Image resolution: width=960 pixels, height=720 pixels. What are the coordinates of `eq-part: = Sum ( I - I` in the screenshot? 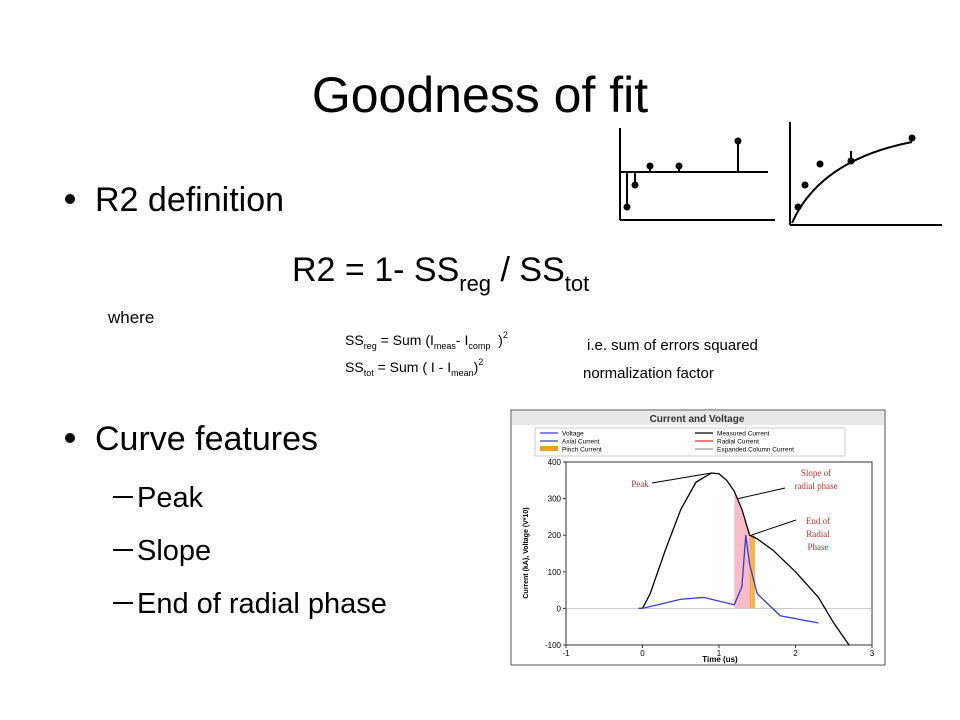 It's located at (412, 367).